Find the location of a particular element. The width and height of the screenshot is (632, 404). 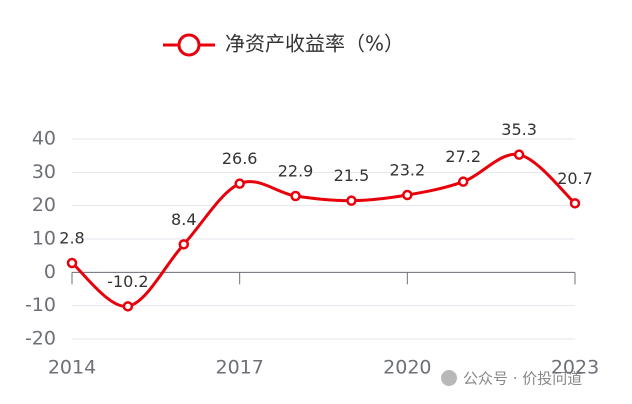

data-label: 20.7 is located at coordinates (575, 178).